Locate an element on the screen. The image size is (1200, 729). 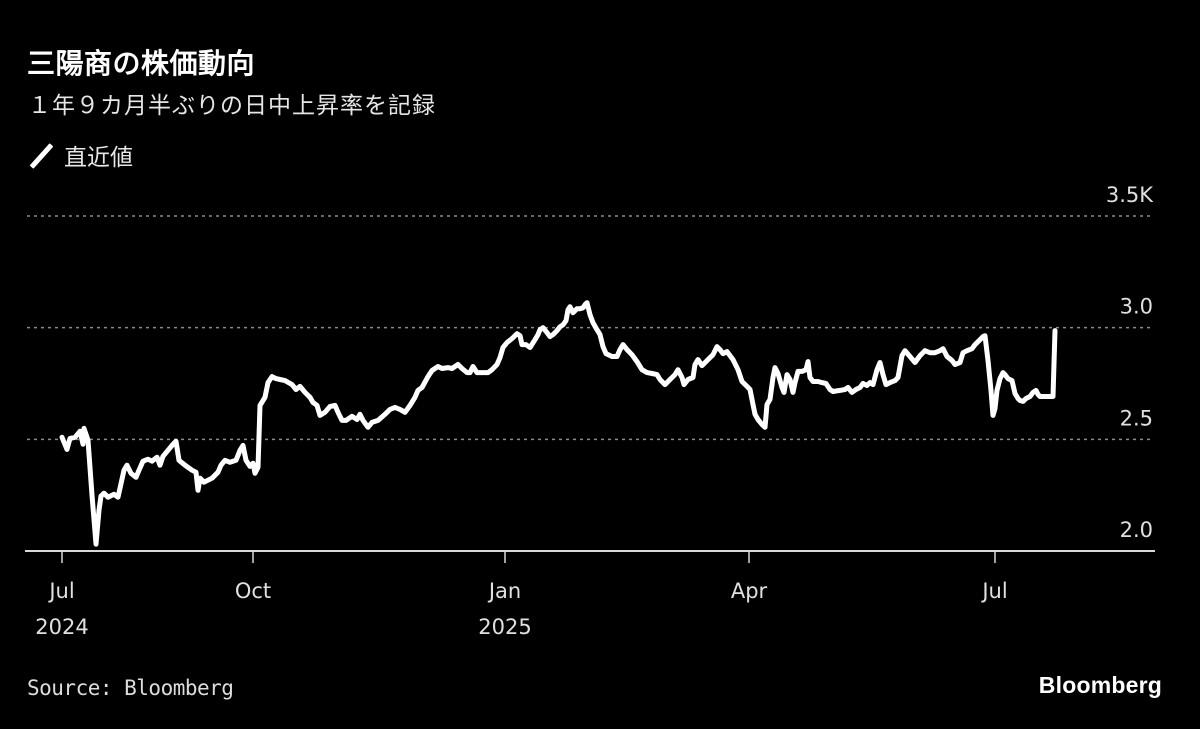
legend: 直近値 is located at coordinates (80, 155).